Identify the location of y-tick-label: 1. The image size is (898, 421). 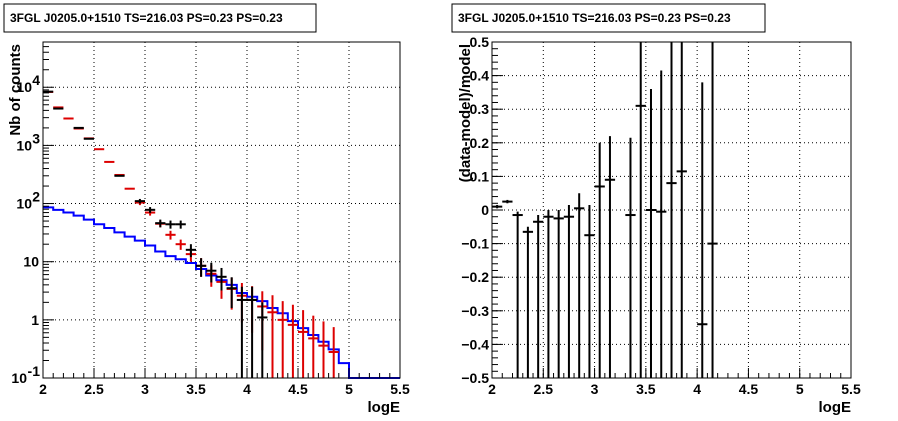
(35, 320).